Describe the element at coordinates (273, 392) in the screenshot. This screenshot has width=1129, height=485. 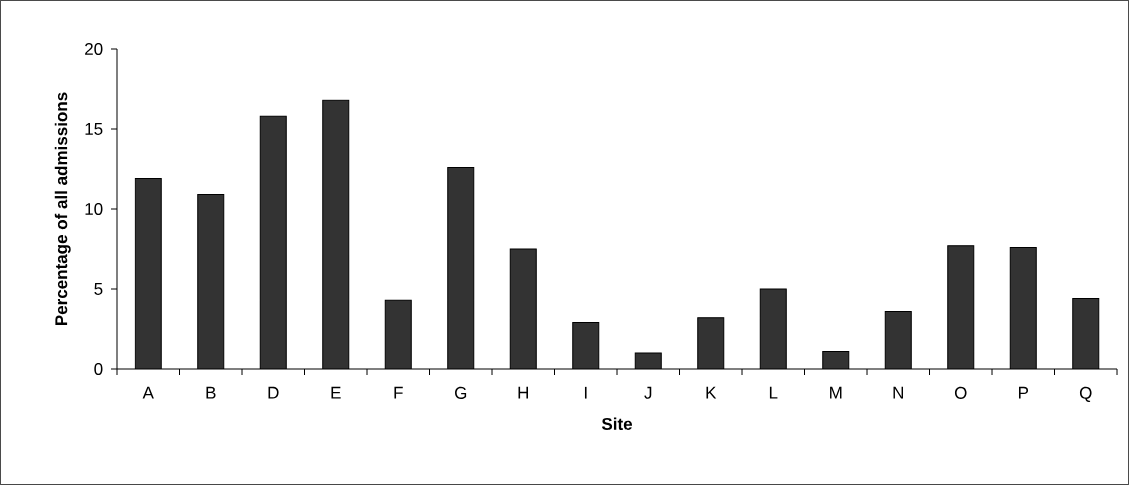
I see `x-tick-label: D` at that location.